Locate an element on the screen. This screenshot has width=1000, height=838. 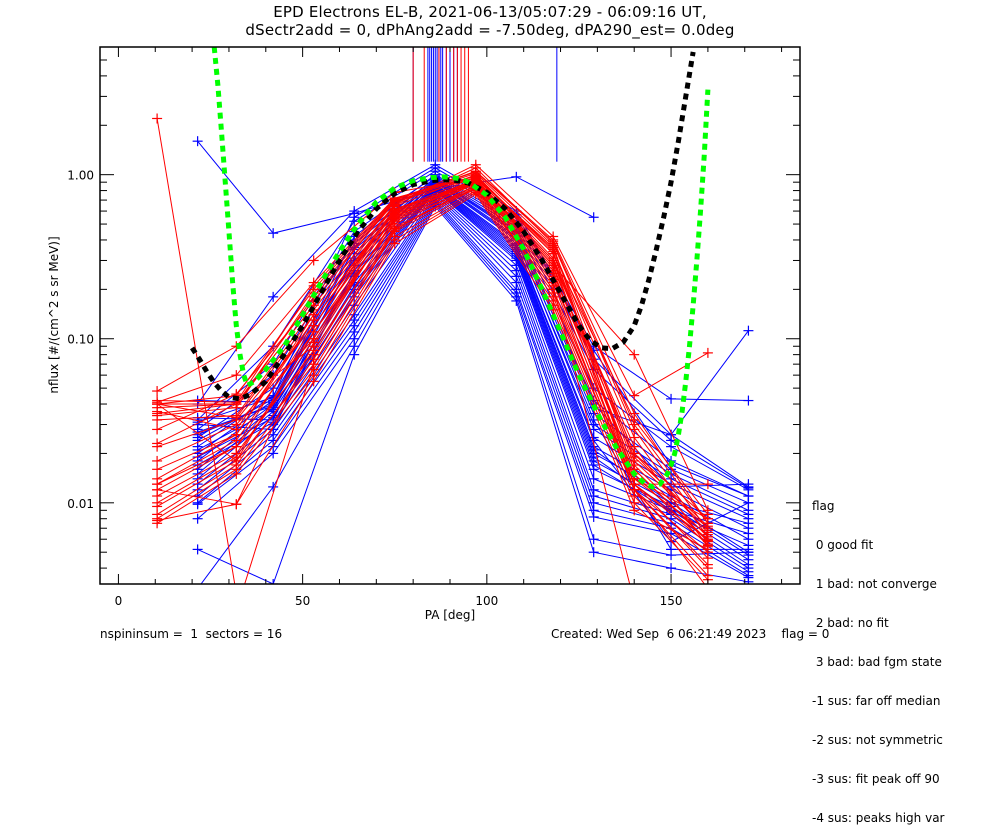
legend-item: 1 bad: not converge is located at coordinates (874, 584).